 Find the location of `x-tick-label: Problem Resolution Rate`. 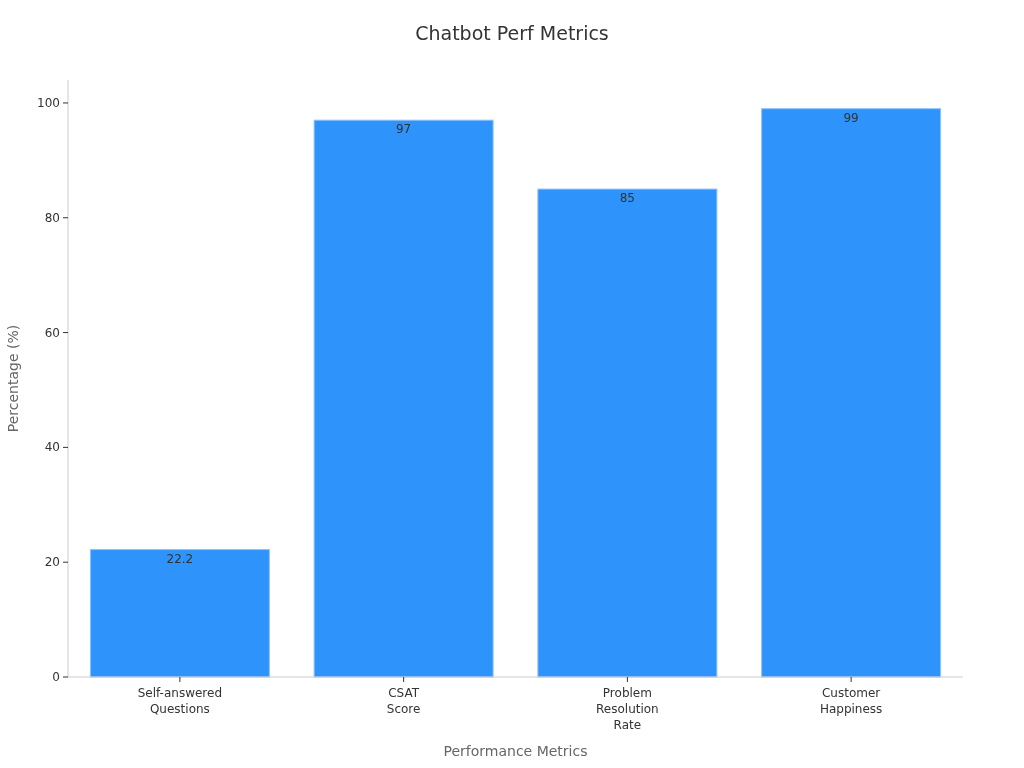

x-tick-label: Problem Resolution Rate is located at coordinates (627, 709).